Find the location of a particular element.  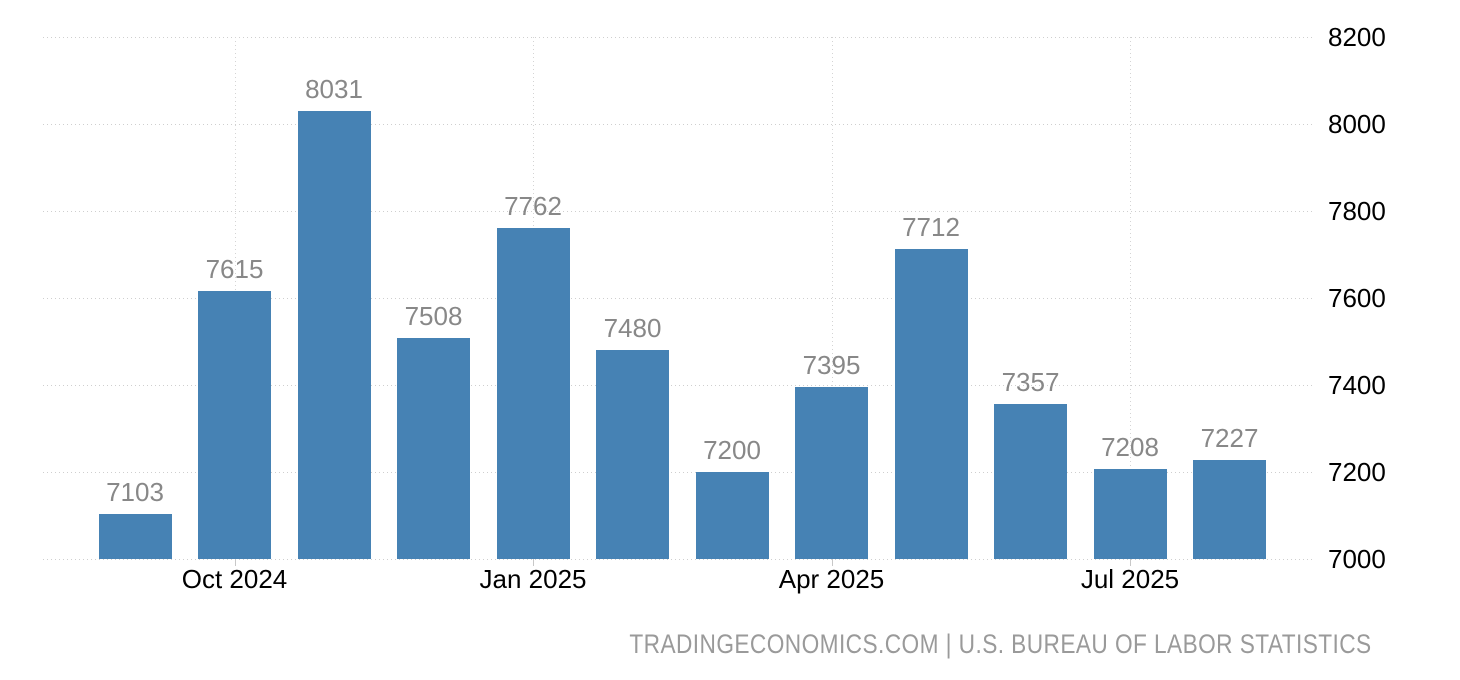

y-axis-tick-label: 7200 is located at coordinates (1357, 472).